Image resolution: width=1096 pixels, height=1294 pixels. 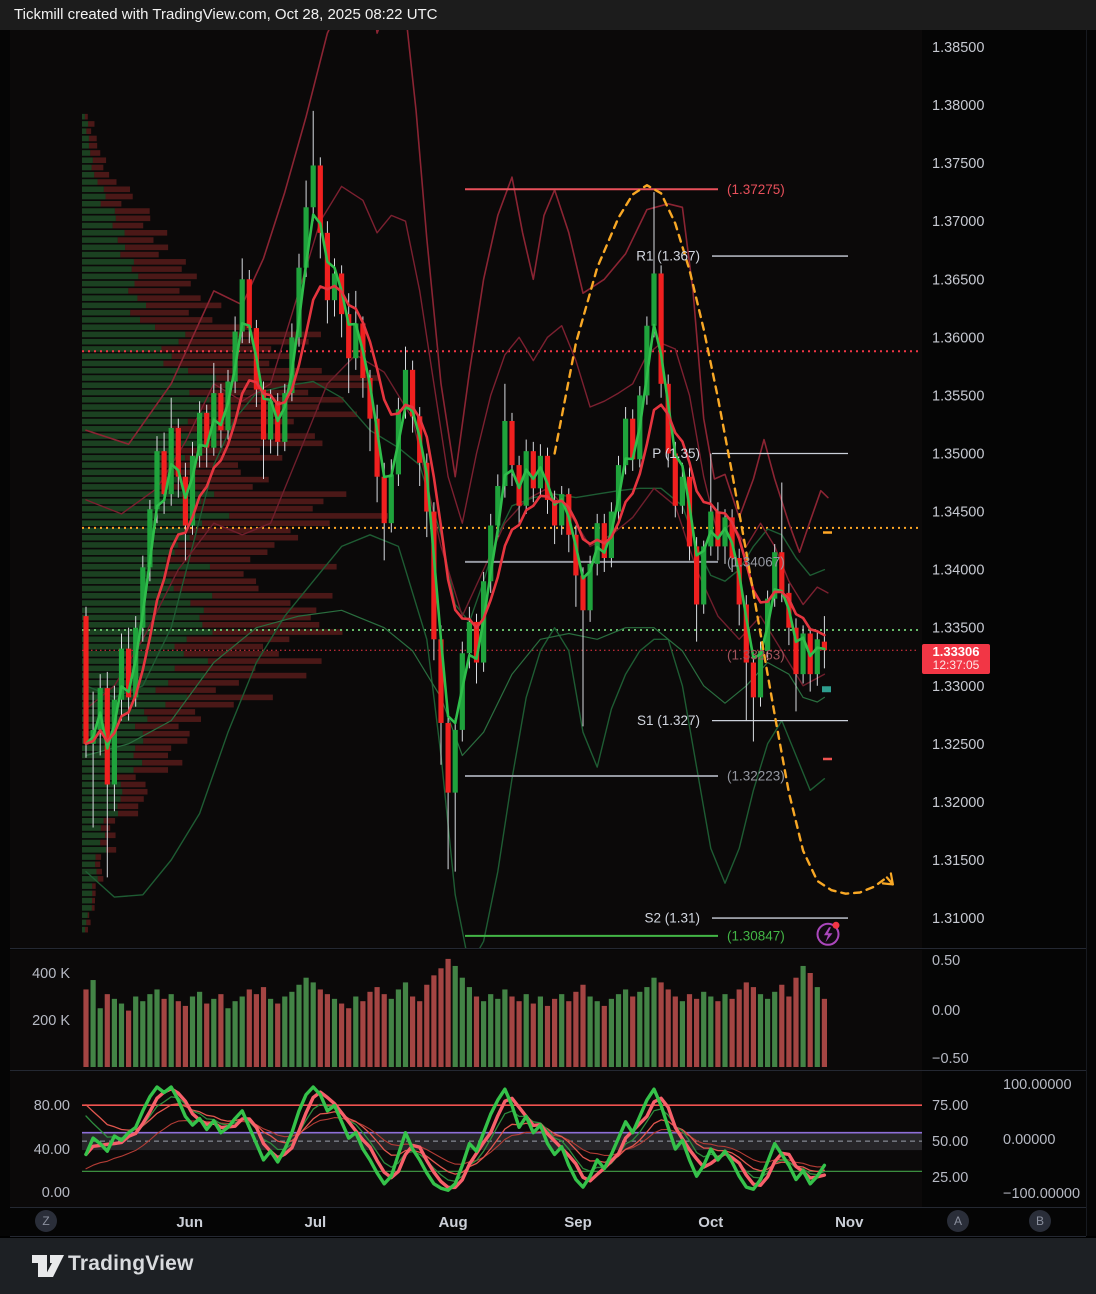 What do you see at coordinates (51, 1021) in the screenshot?
I see `svg-text: 200 K` at bounding box center [51, 1021].